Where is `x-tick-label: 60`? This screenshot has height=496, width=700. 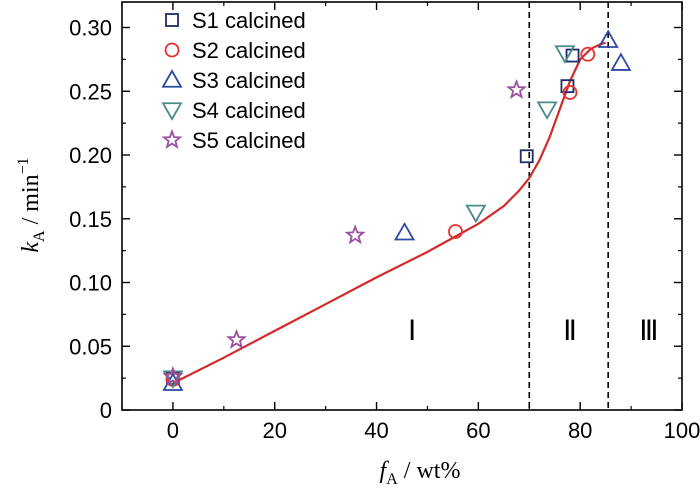
x-tick-label: 60 is located at coordinates (478, 430).